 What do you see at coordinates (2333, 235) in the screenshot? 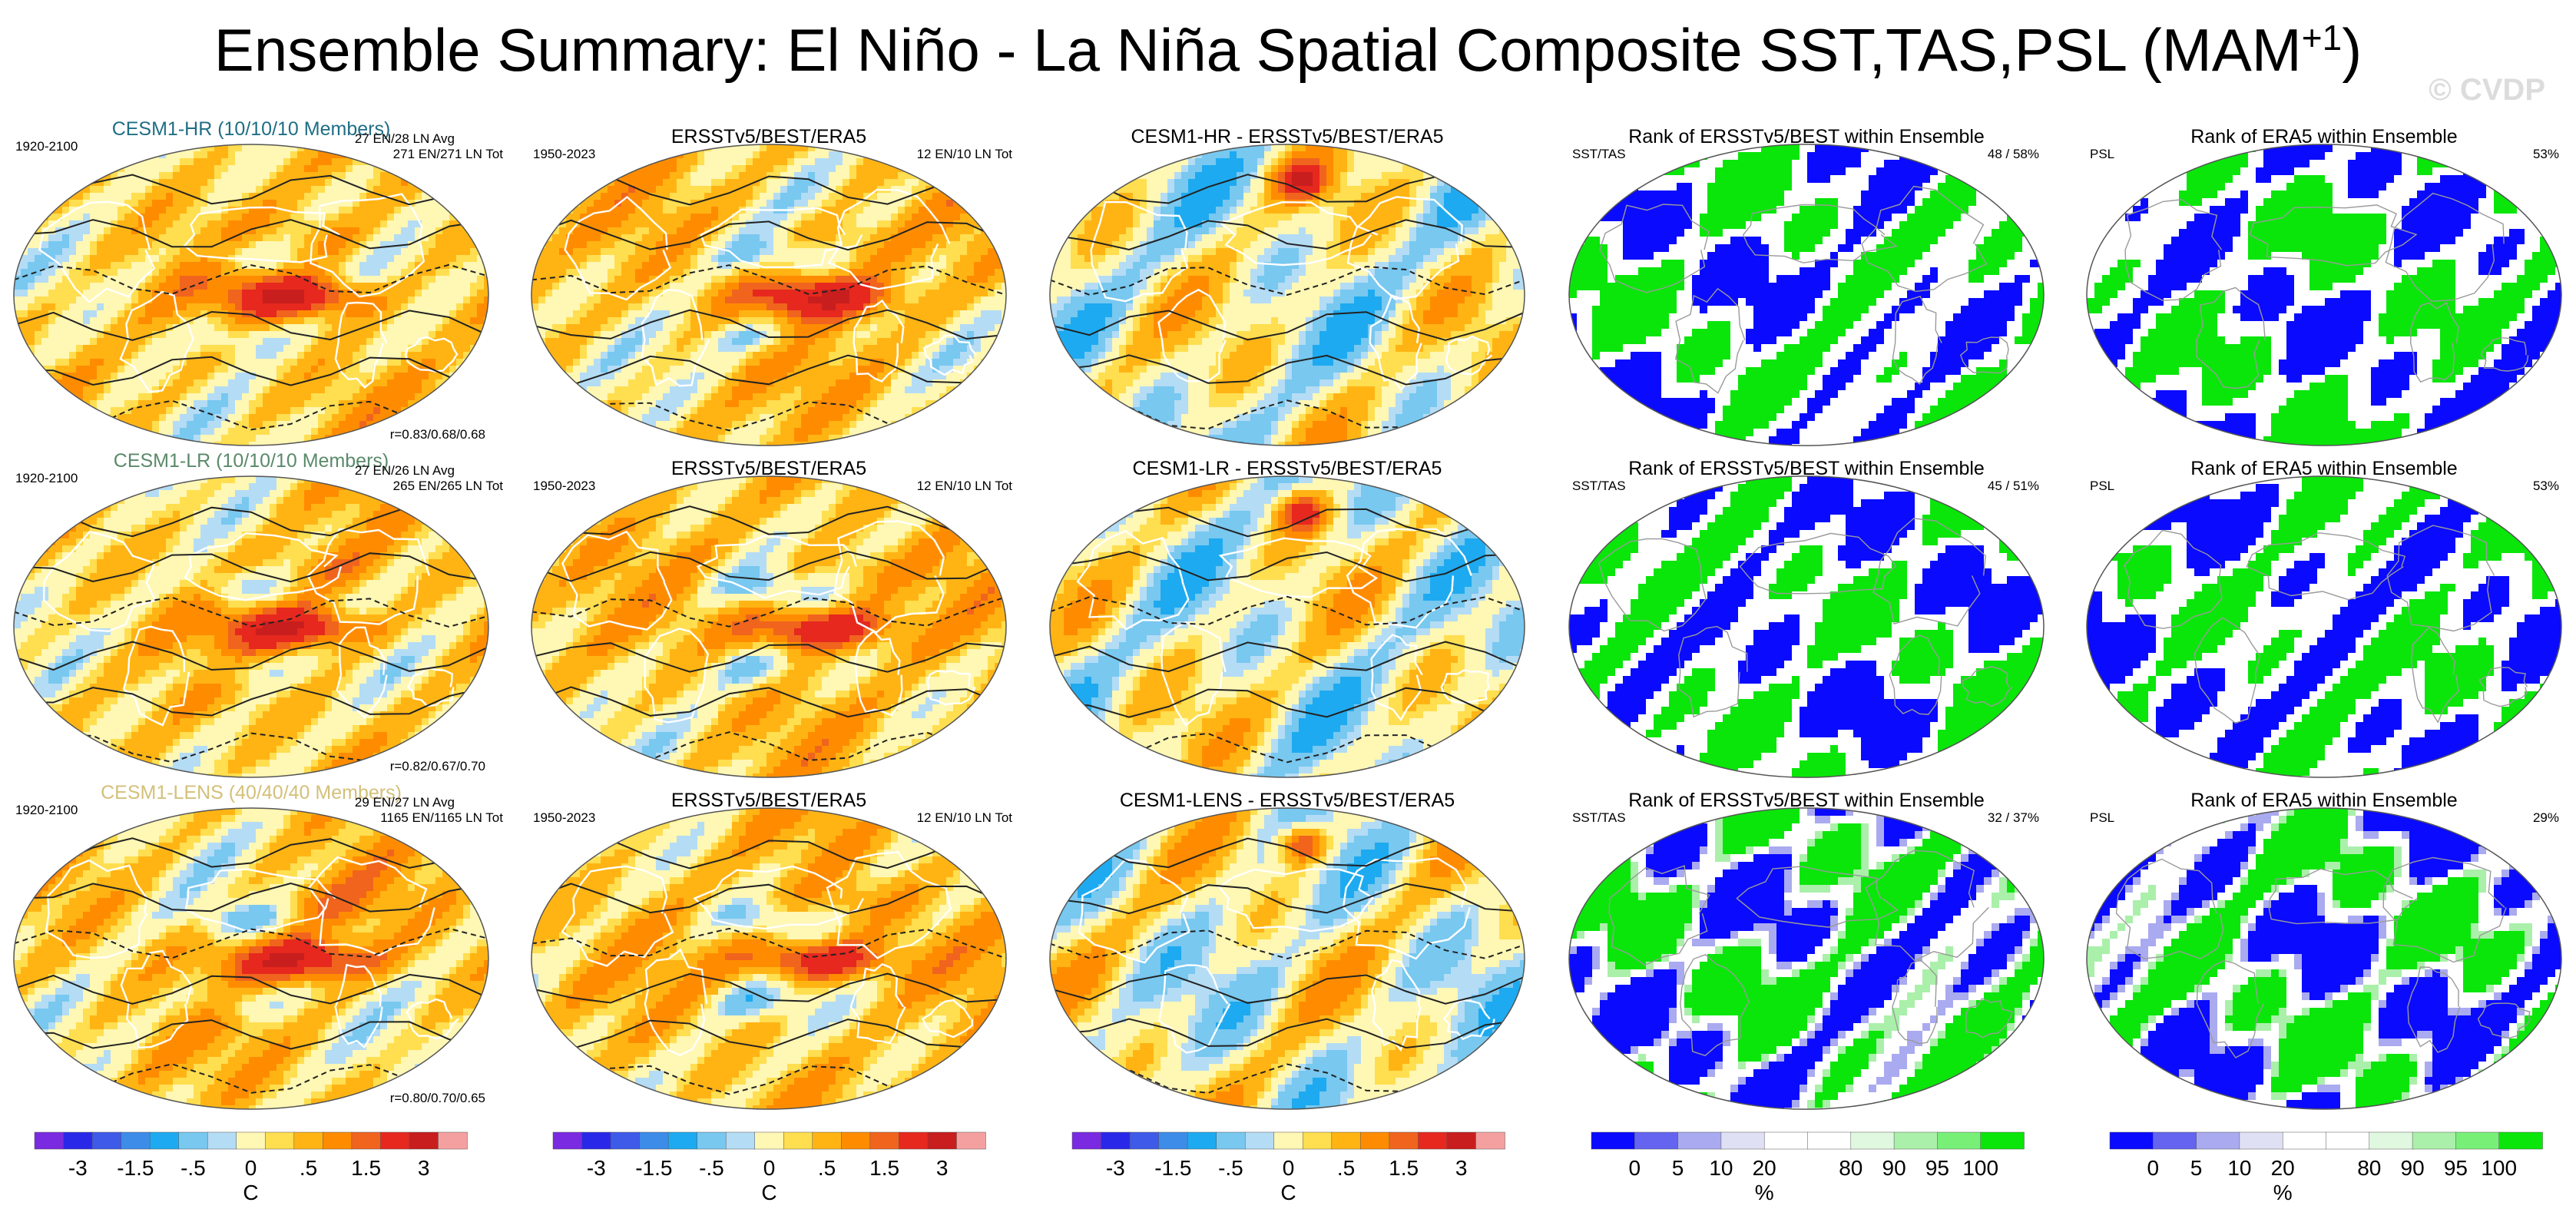
I see `land-outline` at bounding box center [2333, 235].